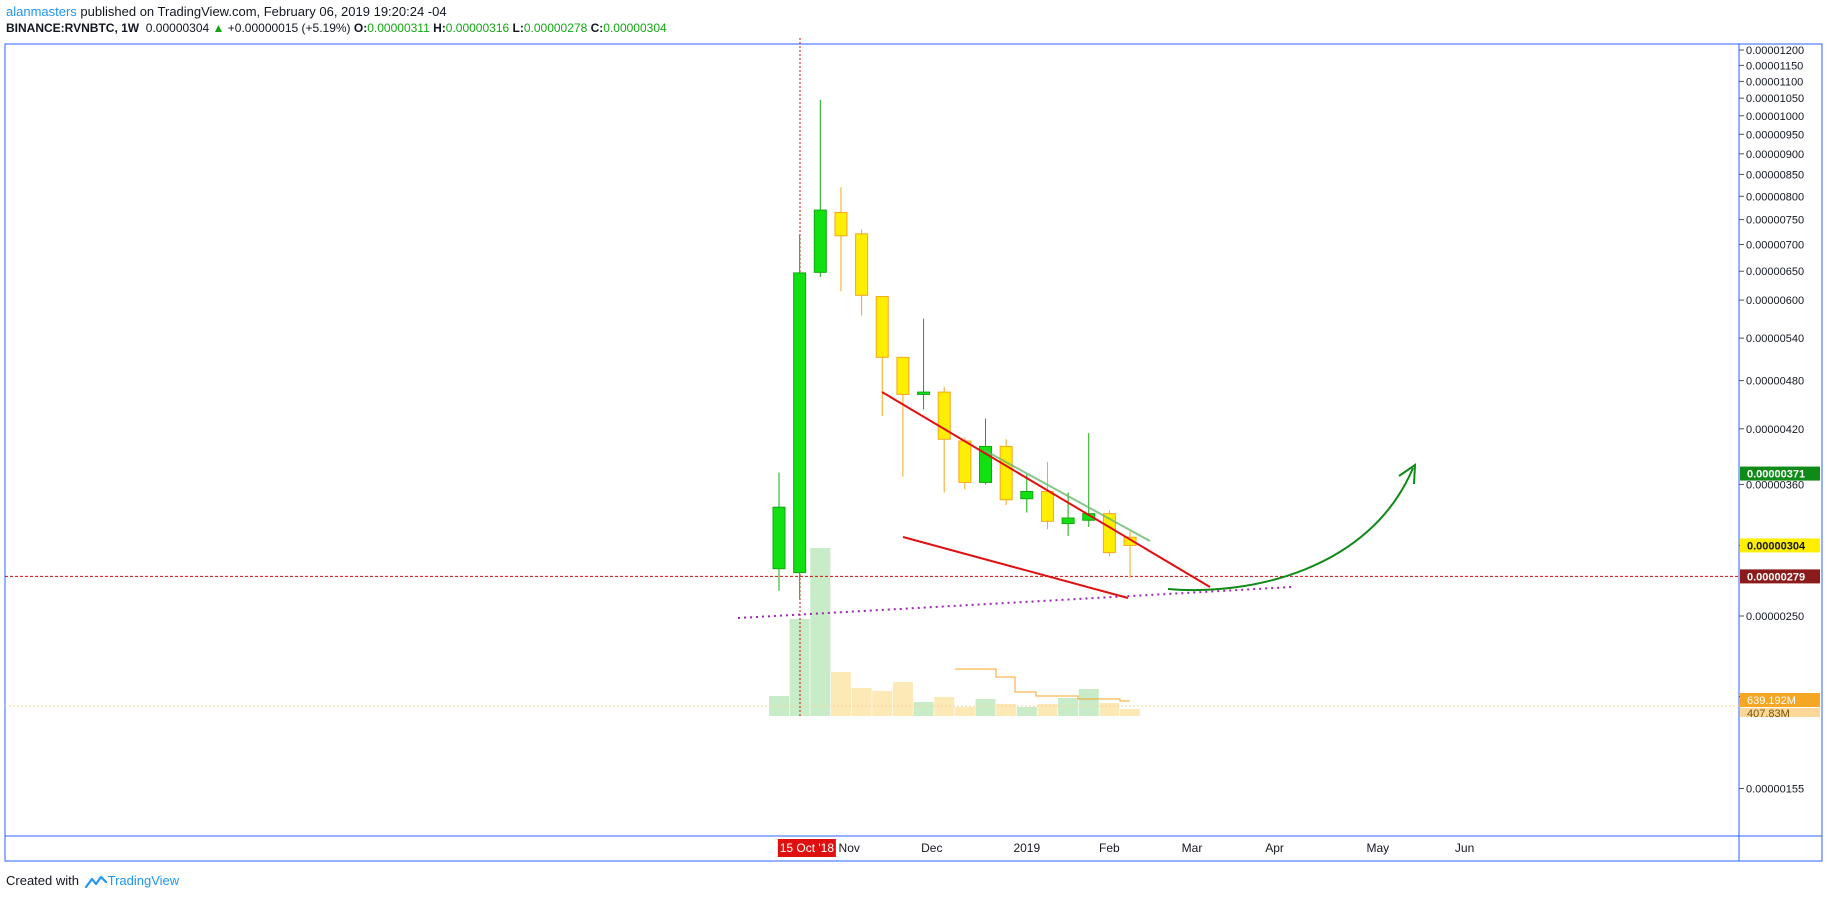 This screenshot has width=1828, height=899. Describe the element at coordinates (289, 28) in the screenshot. I see `price-change: +0.00000015 (+5.19%)` at that location.